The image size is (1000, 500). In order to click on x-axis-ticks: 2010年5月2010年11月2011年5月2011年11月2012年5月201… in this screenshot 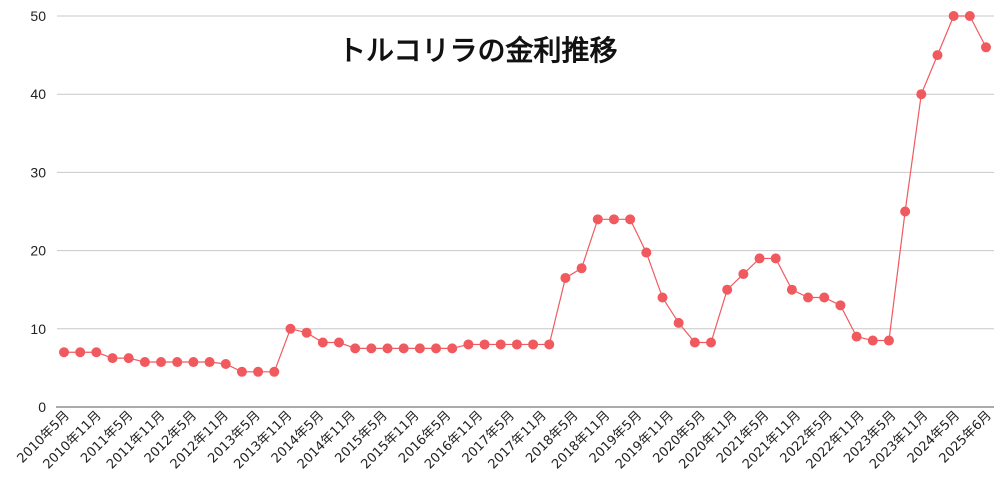, I will do `click(505, 440)`.